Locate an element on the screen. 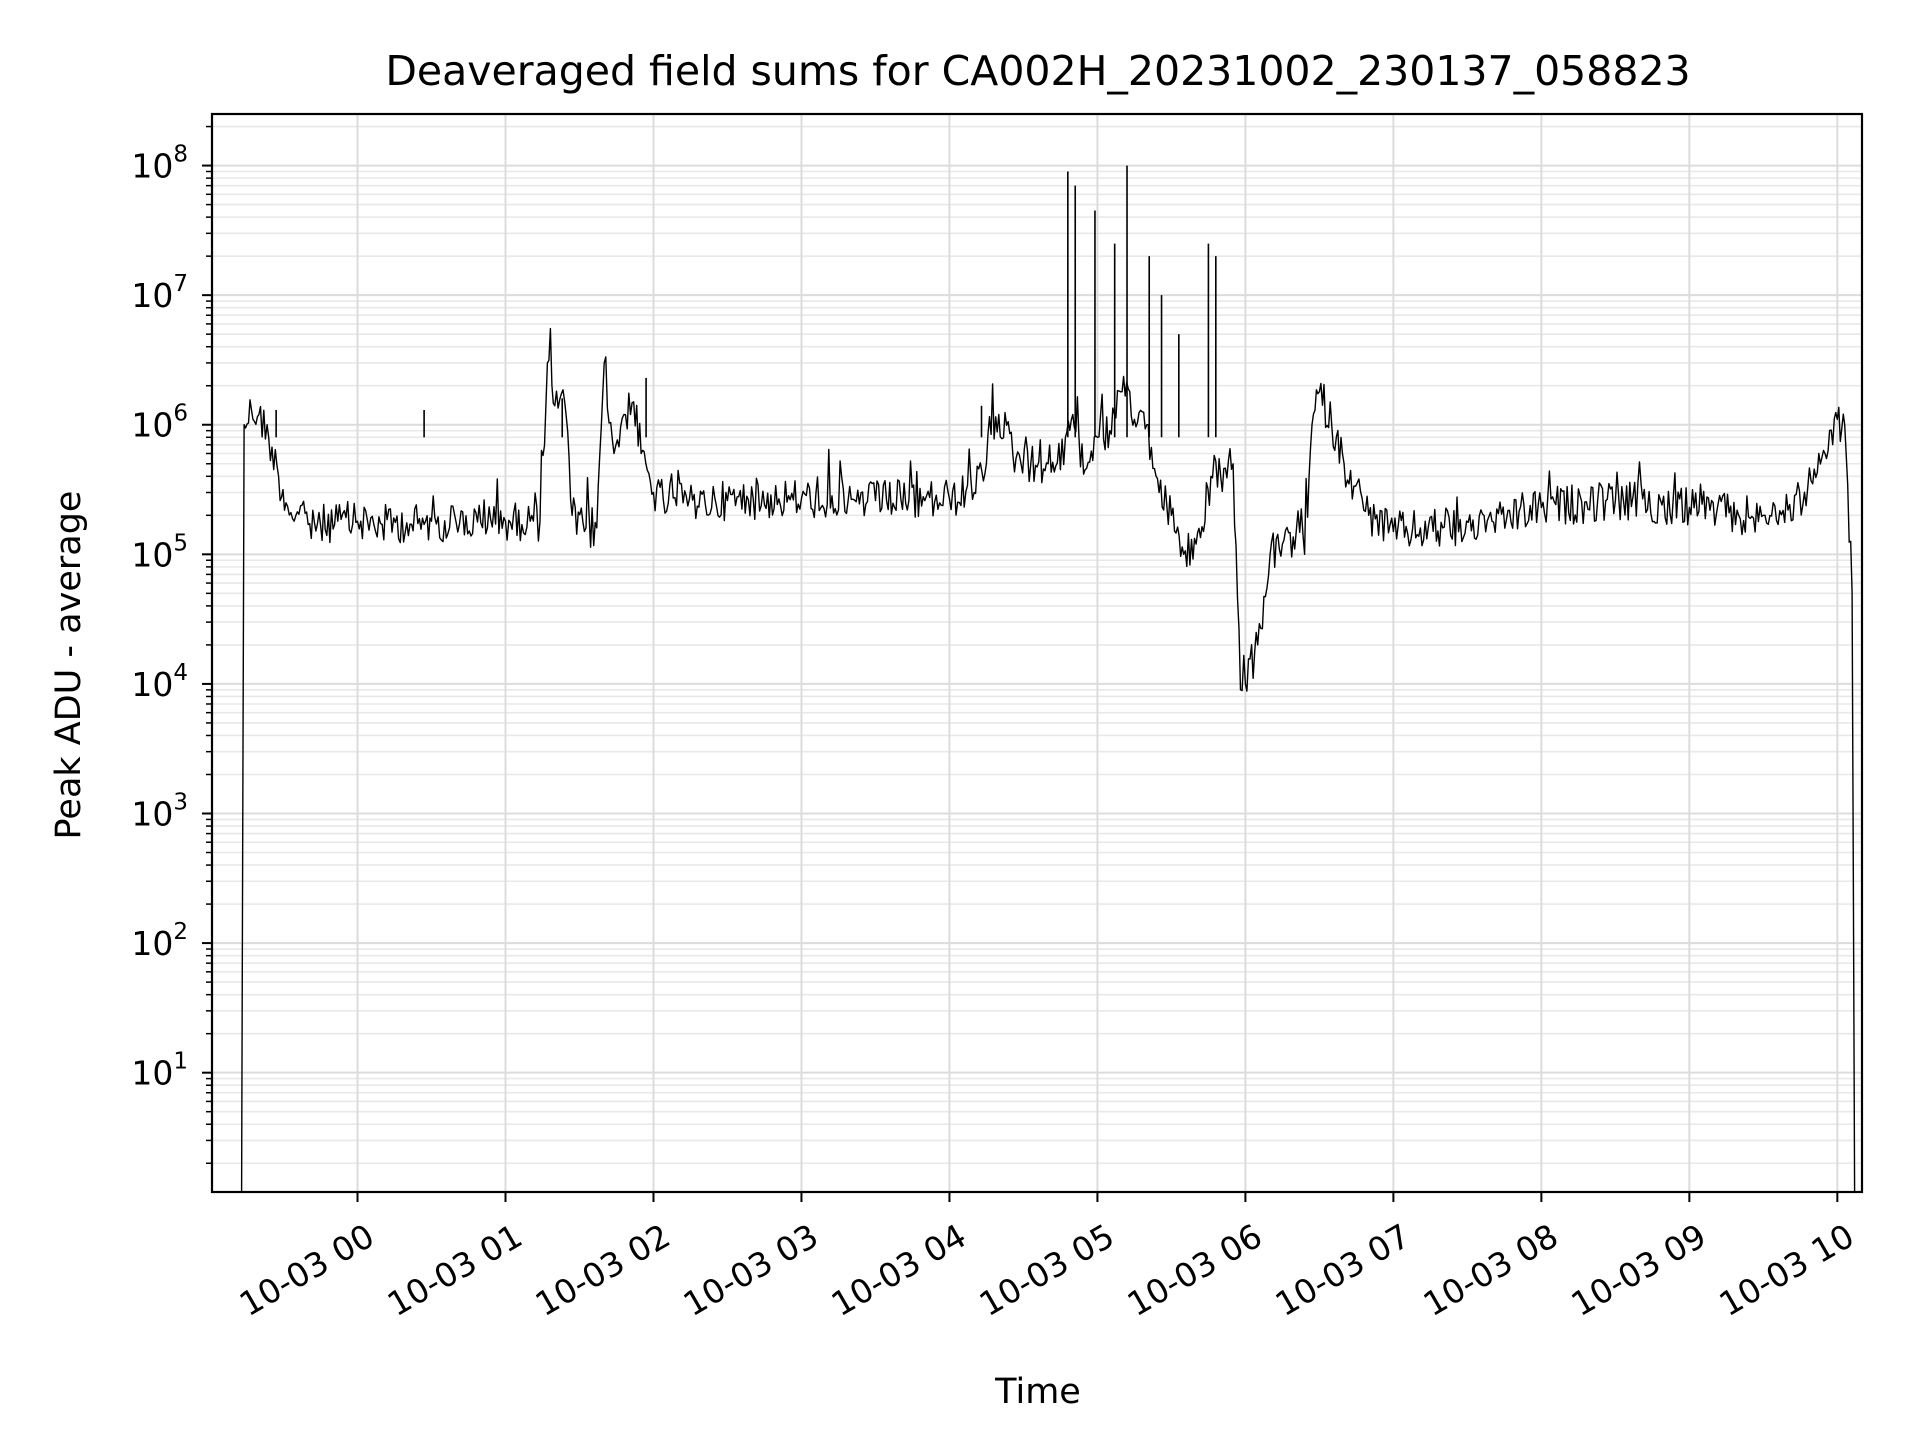  y-tick-label: 10³ is located at coordinates (159, 812).